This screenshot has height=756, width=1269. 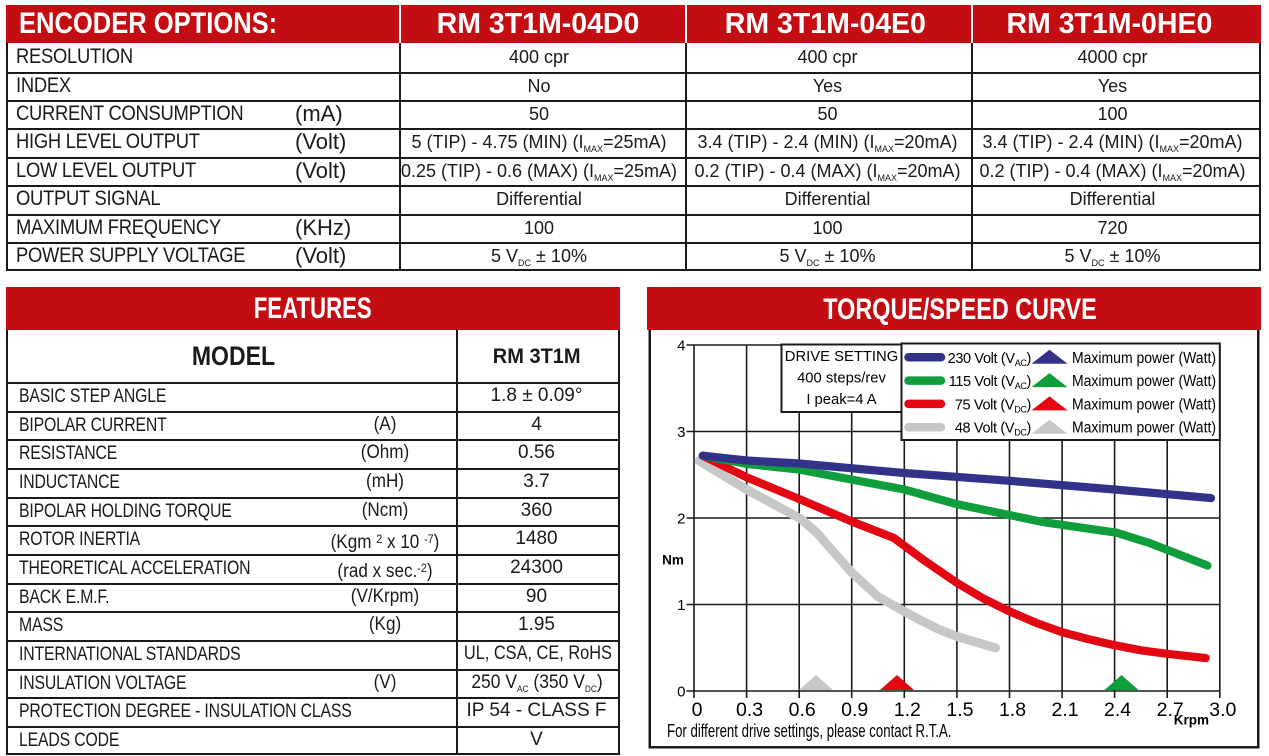 I want to click on svg-text: 230 Volt (VAC), so click(x=989, y=359).